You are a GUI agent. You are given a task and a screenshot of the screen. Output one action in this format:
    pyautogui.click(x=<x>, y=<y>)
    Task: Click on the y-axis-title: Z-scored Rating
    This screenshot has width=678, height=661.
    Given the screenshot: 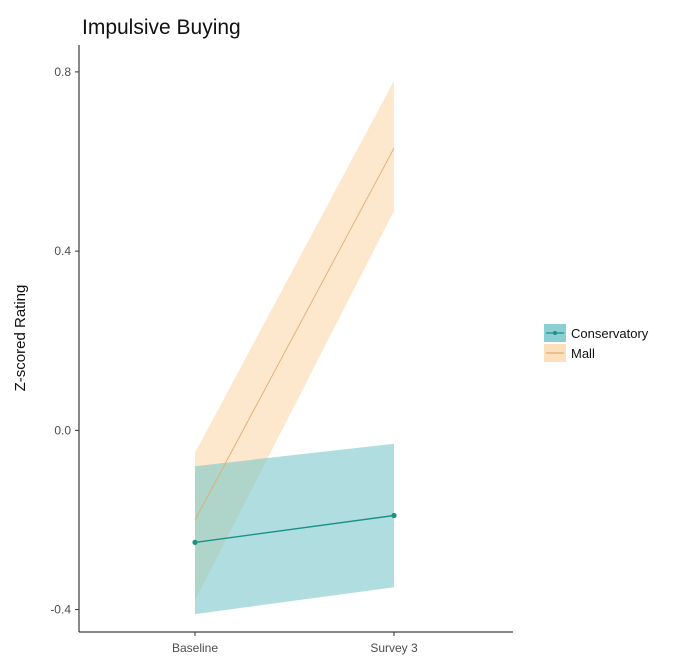 What is the action you would take?
    pyautogui.click(x=20, y=338)
    